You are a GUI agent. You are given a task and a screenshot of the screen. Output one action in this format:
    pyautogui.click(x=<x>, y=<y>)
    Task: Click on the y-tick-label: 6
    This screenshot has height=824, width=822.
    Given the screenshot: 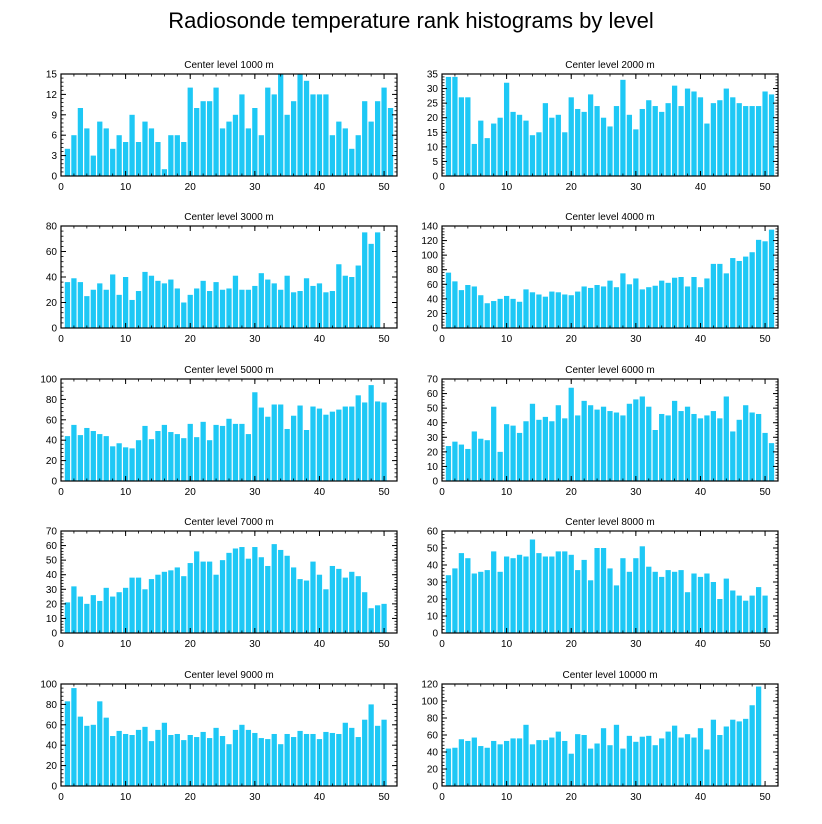 What is the action you would take?
    pyautogui.click(x=54, y=136)
    